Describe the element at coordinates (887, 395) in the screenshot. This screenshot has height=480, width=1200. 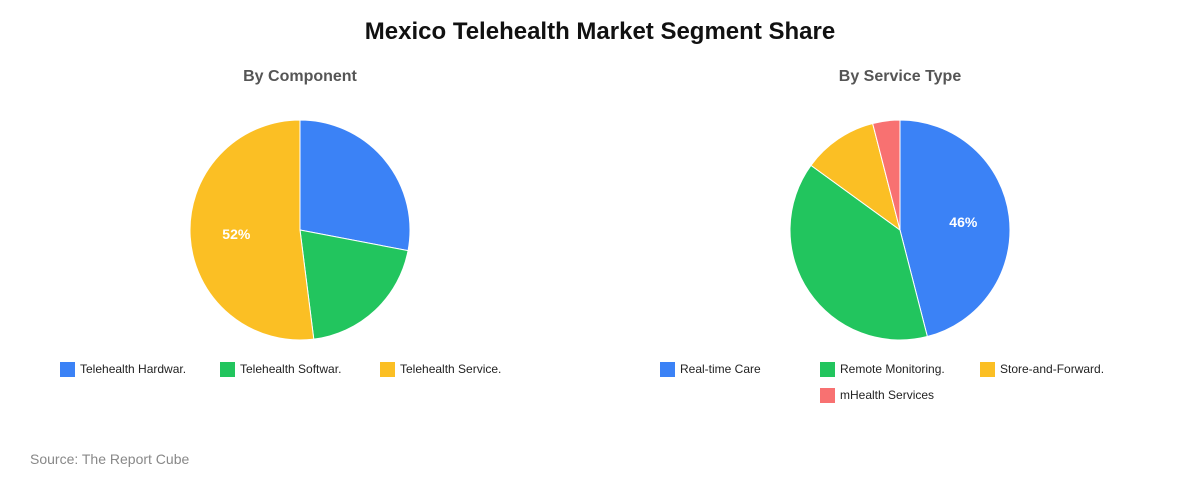
I see `legend-label: mHealth Services` at that location.